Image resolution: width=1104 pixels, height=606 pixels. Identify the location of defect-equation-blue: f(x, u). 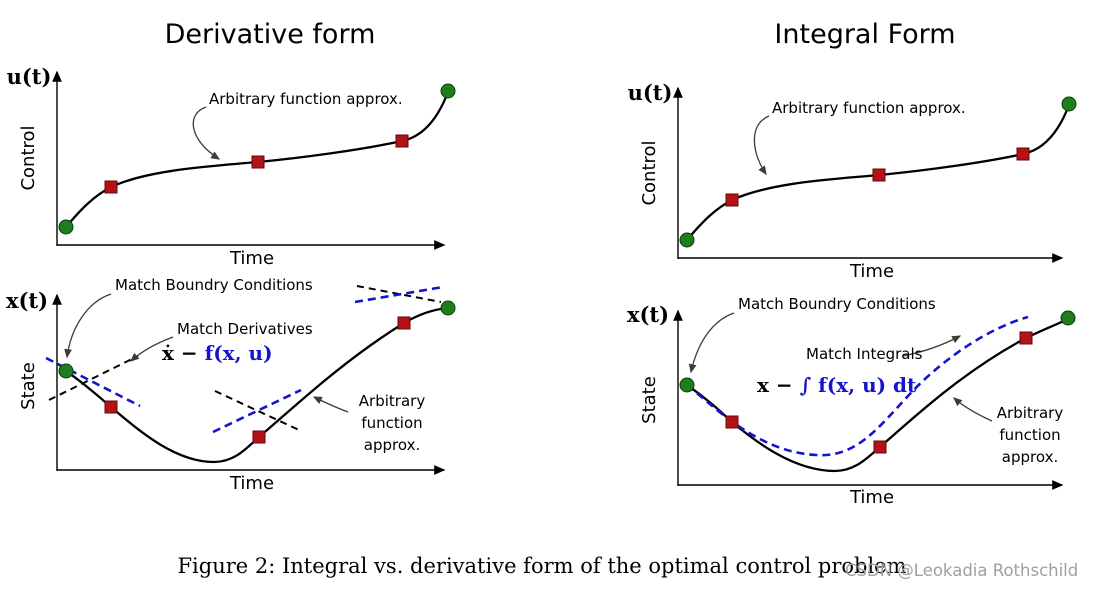
(239, 353).